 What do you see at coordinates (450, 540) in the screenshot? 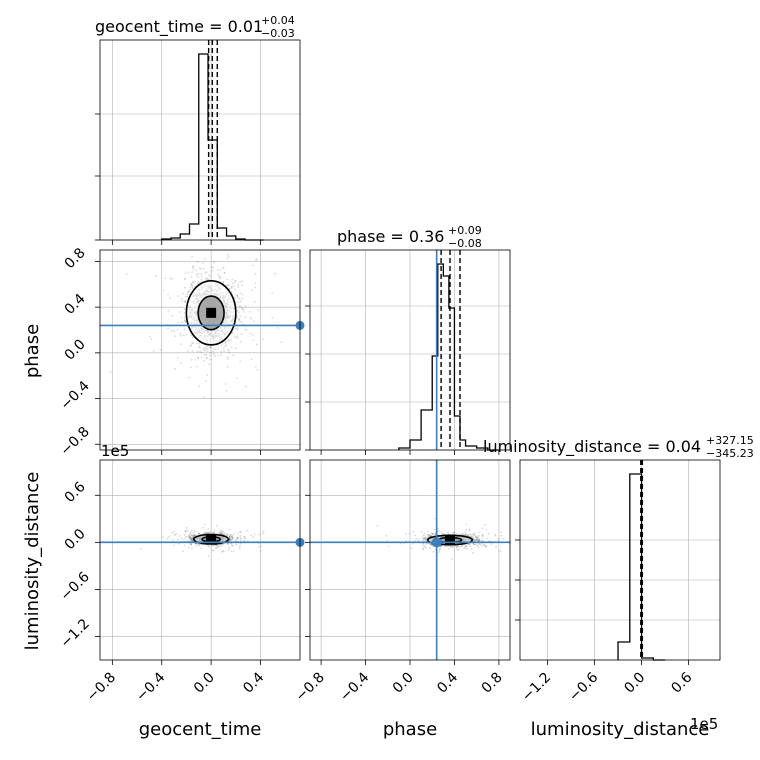
I see `density-peak` at bounding box center [450, 540].